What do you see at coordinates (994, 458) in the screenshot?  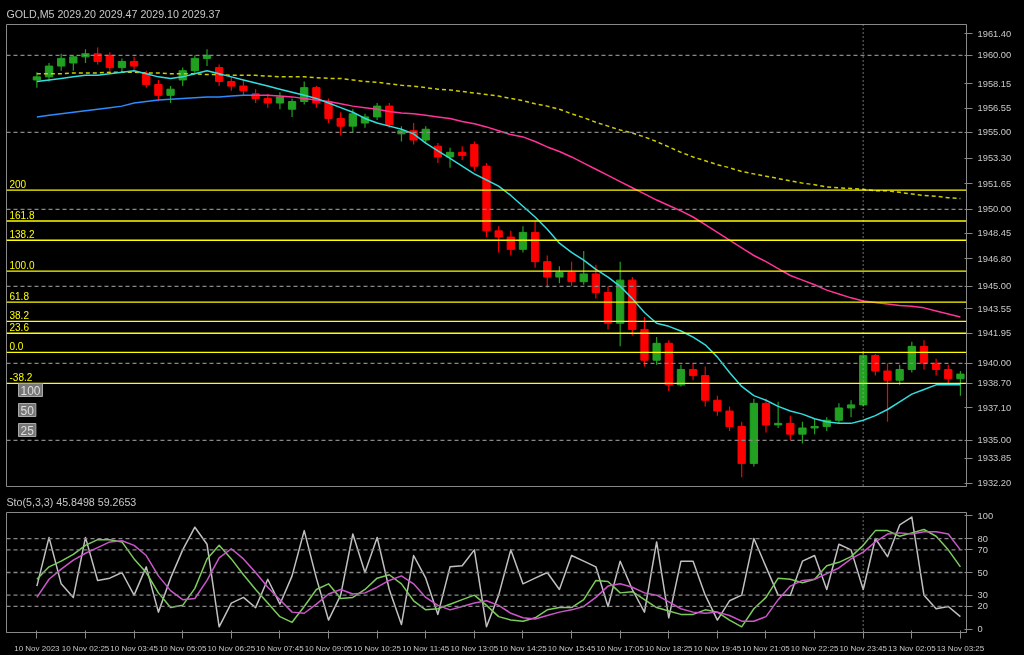 I see `y-tick-label: 1933.85` at bounding box center [994, 458].